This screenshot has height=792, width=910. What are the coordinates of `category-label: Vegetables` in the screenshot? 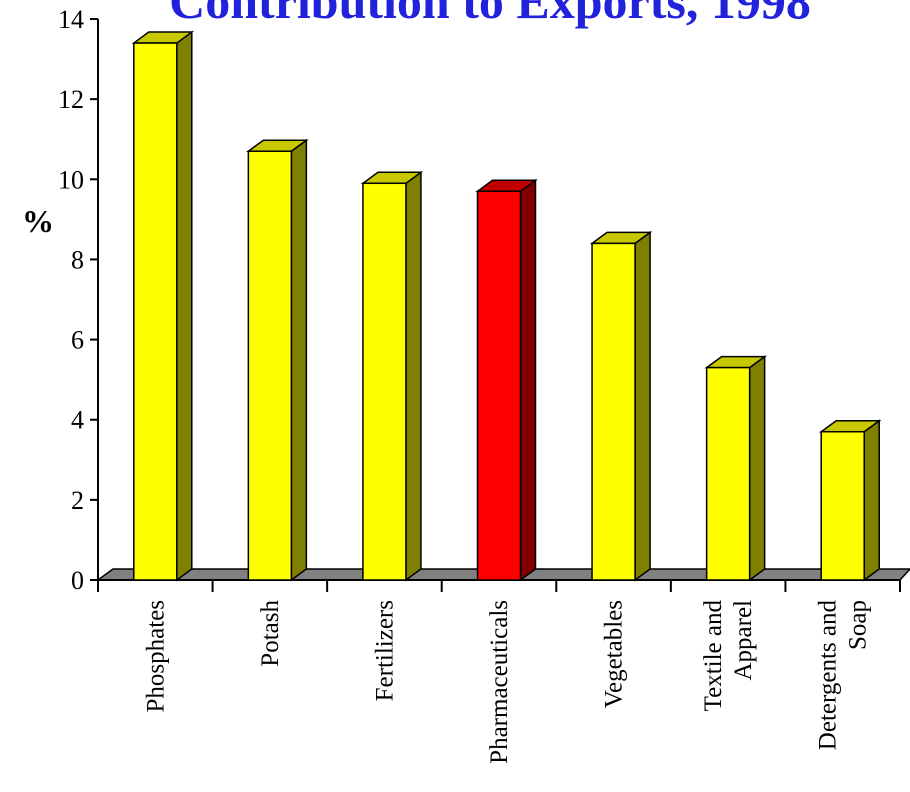 It's located at (614, 654).